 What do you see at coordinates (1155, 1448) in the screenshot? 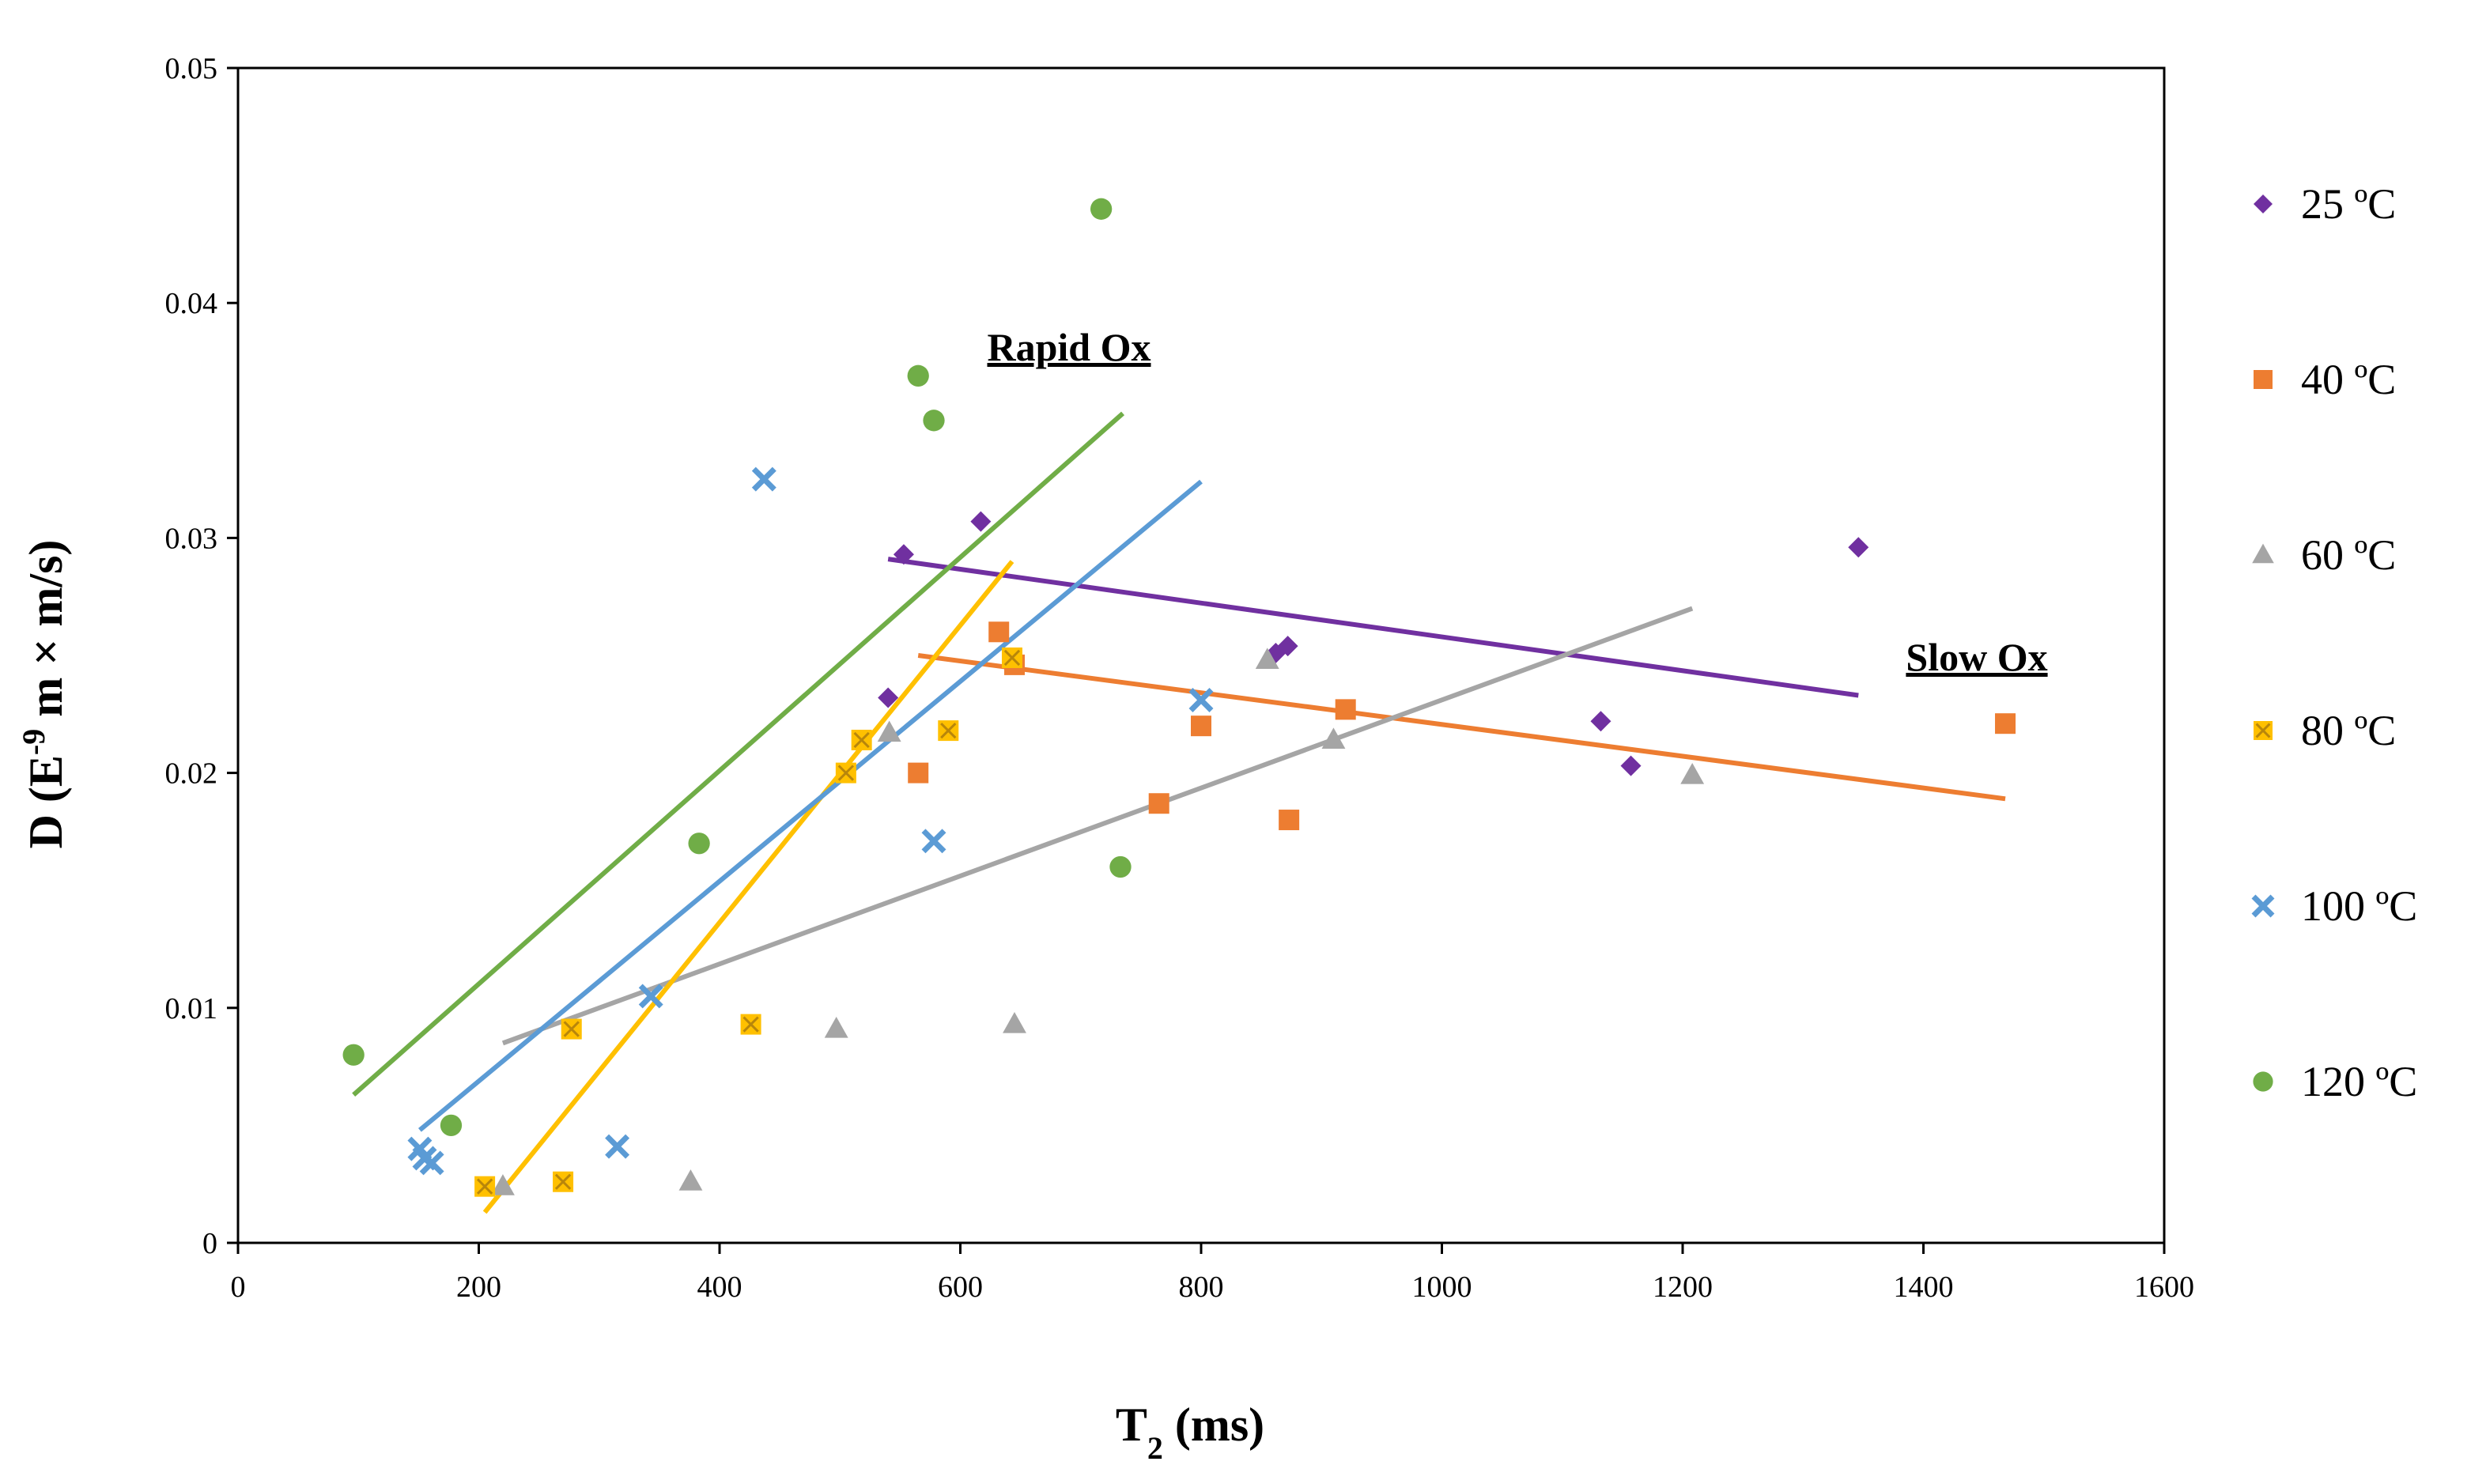
I see `x-axis-title-subscript: 2` at bounding box center [1155, 1448].